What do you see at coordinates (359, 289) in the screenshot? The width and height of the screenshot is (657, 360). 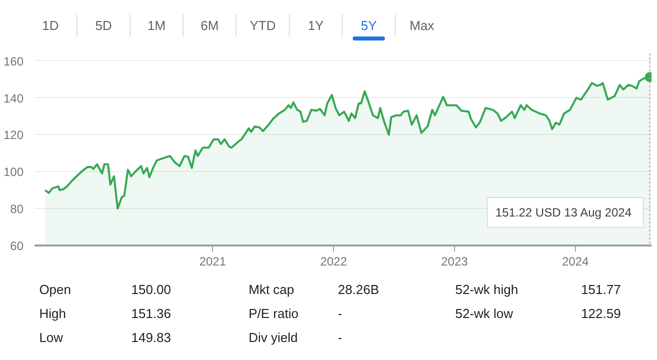 I see `text: 28.26B` at bounding box center [359, 289].